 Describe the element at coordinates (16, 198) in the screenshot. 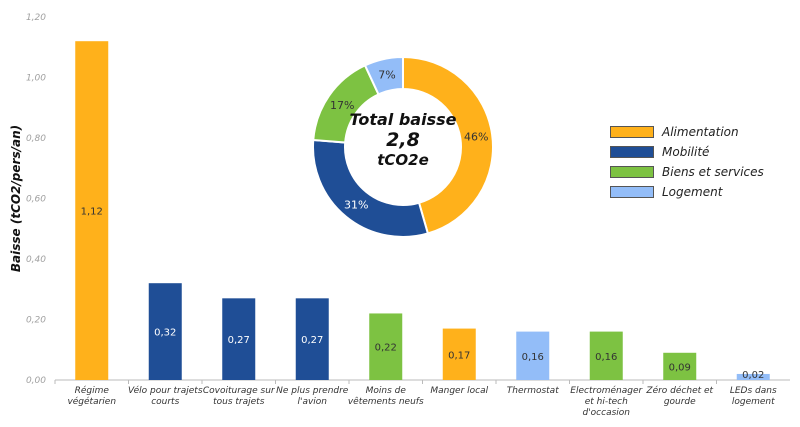

I see `y-axis-label: Baisse (tCO2/pers/an)` at that location.